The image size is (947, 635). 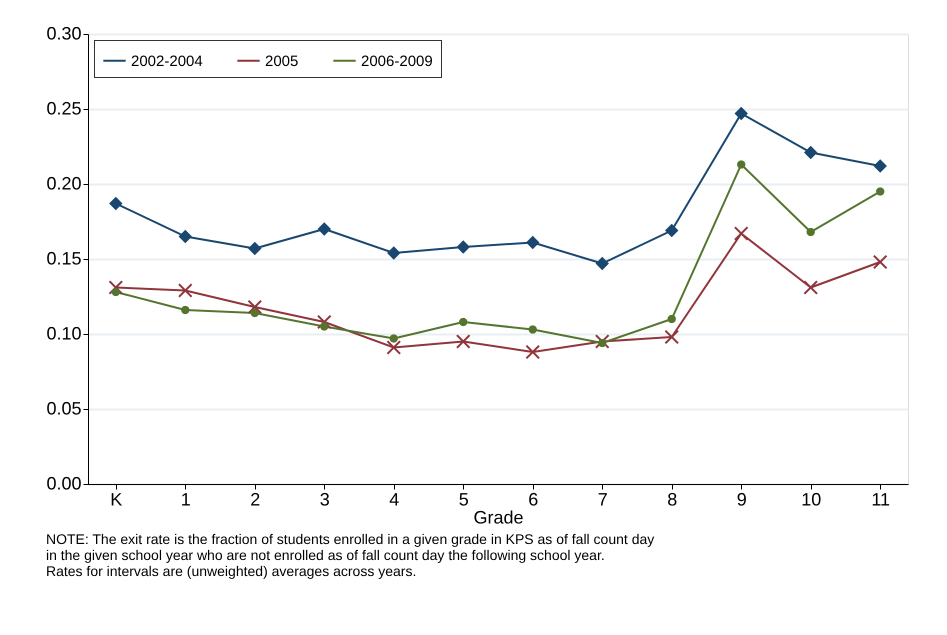 I want to click on legend-label: 2005, so click(x=281, y=61).